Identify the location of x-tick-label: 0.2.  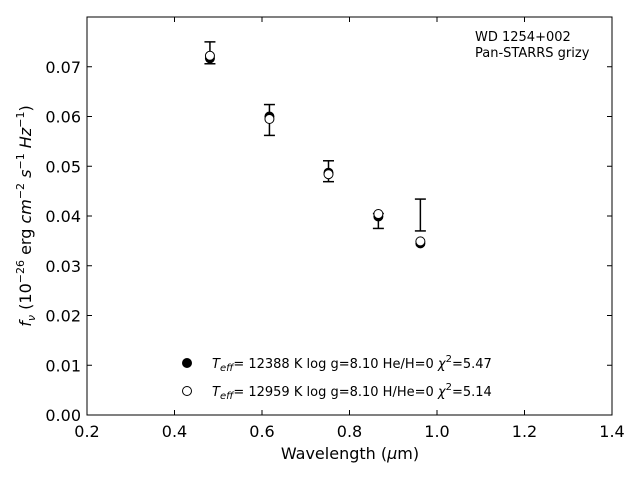
(86, 431).